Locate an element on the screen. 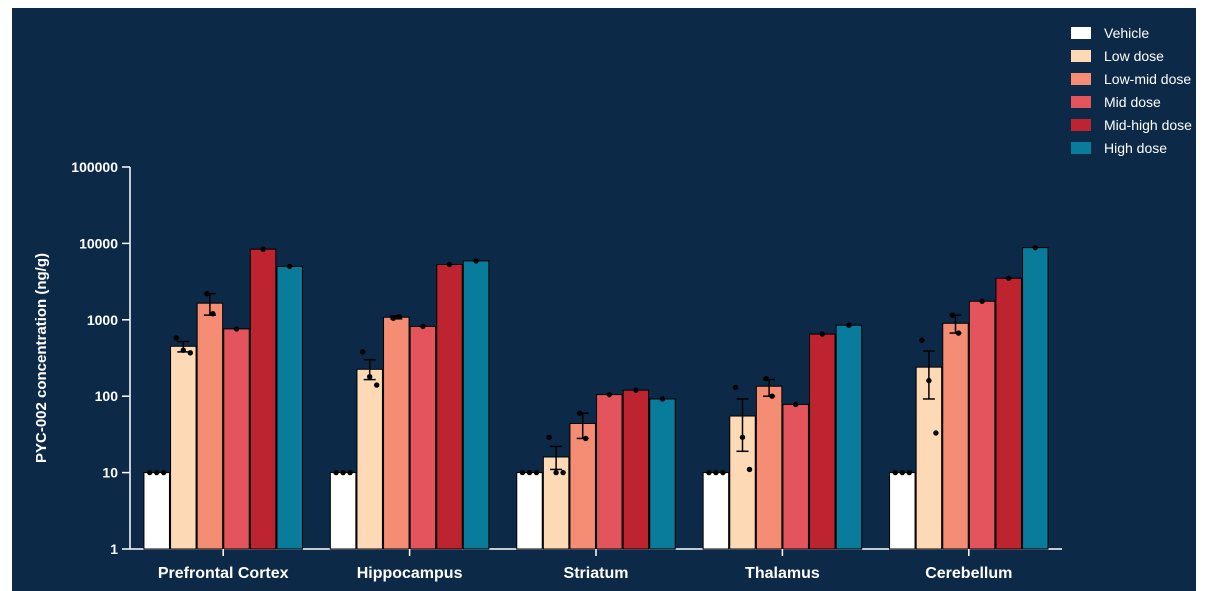 Image resolution: width=1208 pixels, height=591 pixels. x-tick-label: Prefrontal Cortex is located at coordinates (223, 573).